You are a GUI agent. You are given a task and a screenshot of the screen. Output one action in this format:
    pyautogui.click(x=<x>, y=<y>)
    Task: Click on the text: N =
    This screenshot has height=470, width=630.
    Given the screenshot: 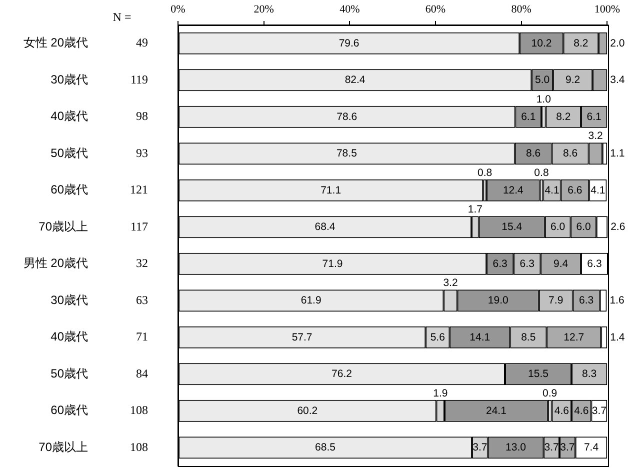 What is the action you would take?
    pyautogui.click(x=122, y=17)
    